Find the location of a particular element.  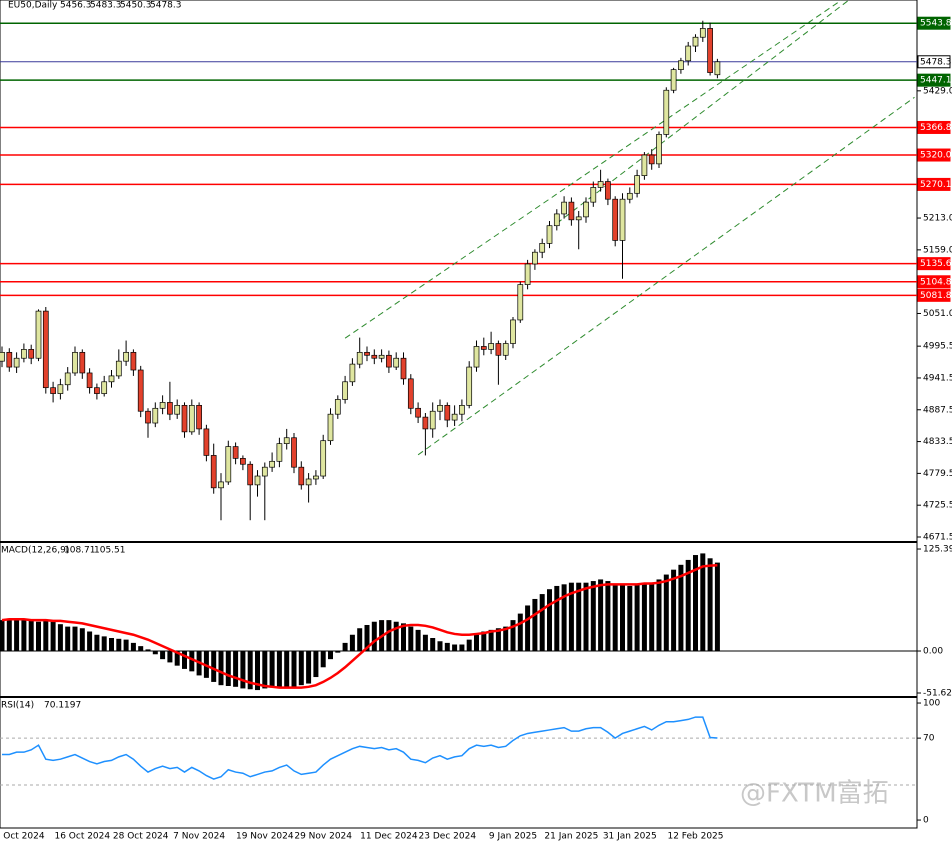

y-tick-label: 4941.5 is located at coordinates (937, 378).